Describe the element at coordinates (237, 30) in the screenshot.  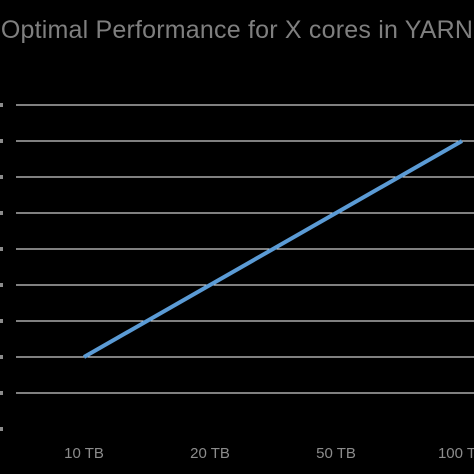
I see `chart-title: Optimal Performance for X cores in YARN` at that location.